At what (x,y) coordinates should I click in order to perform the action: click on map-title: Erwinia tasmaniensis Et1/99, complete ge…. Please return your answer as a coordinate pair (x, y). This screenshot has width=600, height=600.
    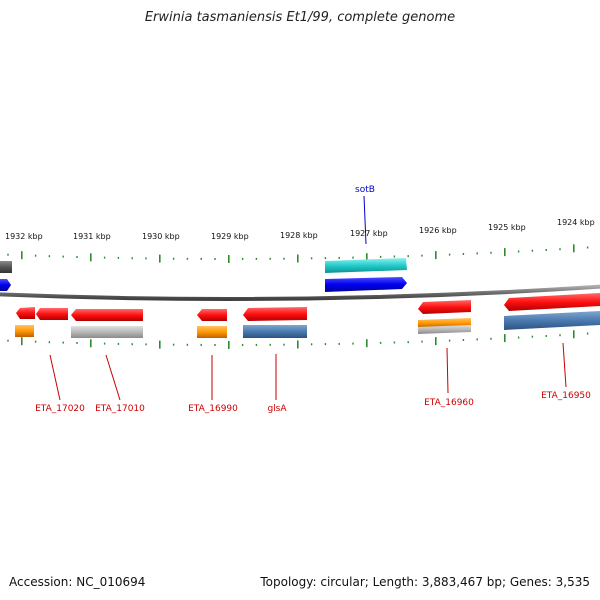
    Looking at the image, I should click on (300, 17).